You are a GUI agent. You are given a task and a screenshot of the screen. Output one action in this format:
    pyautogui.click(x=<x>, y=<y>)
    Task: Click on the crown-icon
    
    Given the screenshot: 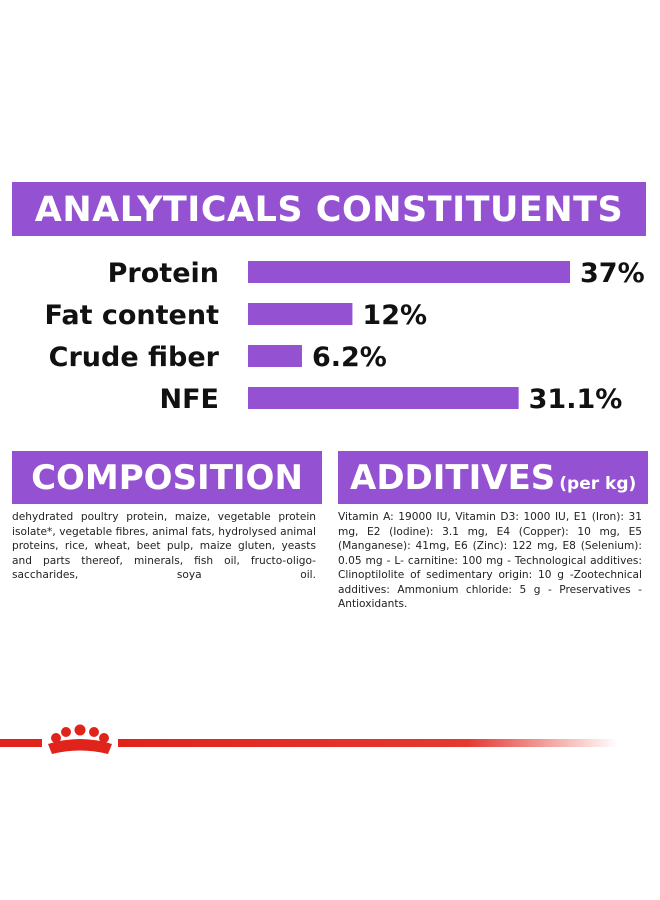 What is the action you would take?
    pyautogui.click(x=80, y=741)
    